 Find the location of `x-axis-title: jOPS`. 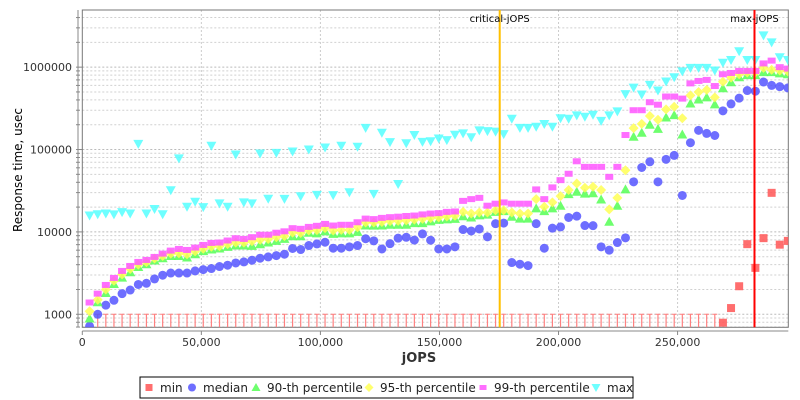

x-axis-title: jOPS is located at coordinates (418, 358).